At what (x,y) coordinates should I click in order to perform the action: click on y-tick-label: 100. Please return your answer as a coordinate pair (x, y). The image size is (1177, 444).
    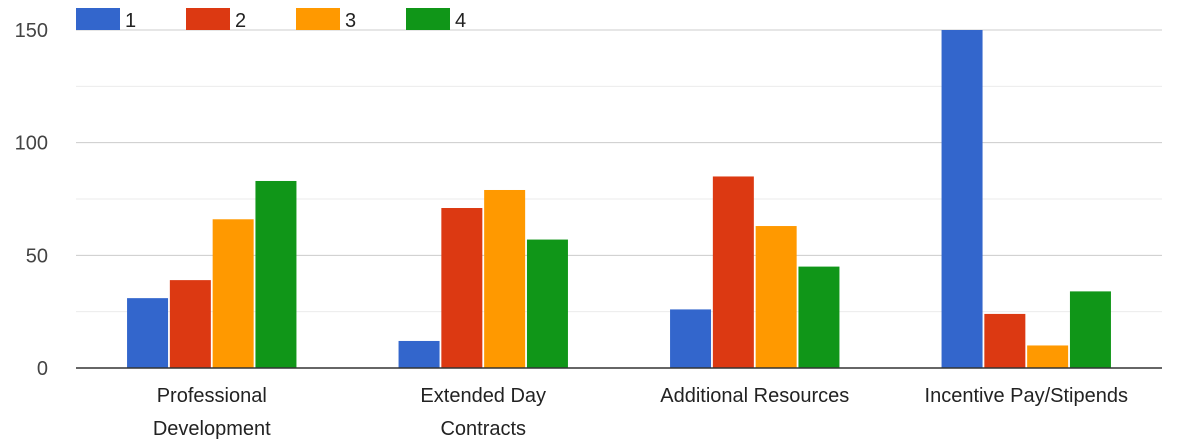
    Looking at the image, I should click on (31, 144).